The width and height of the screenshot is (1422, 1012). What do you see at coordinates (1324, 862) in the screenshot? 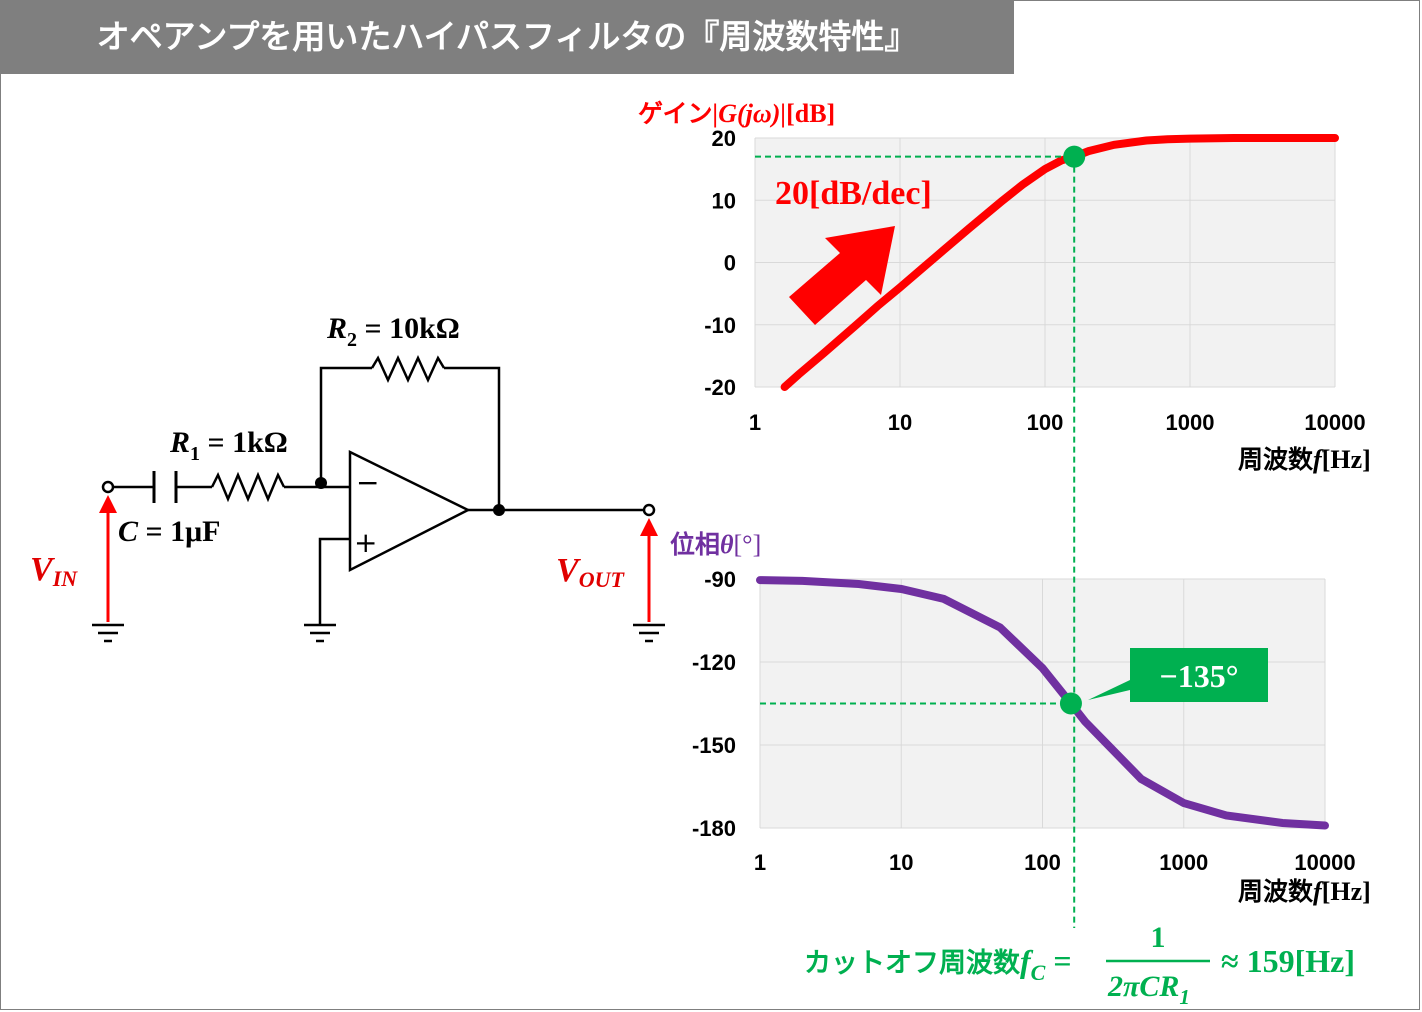
I see `phase-xtick-label: 10000` at bounding box center [1324, 862].